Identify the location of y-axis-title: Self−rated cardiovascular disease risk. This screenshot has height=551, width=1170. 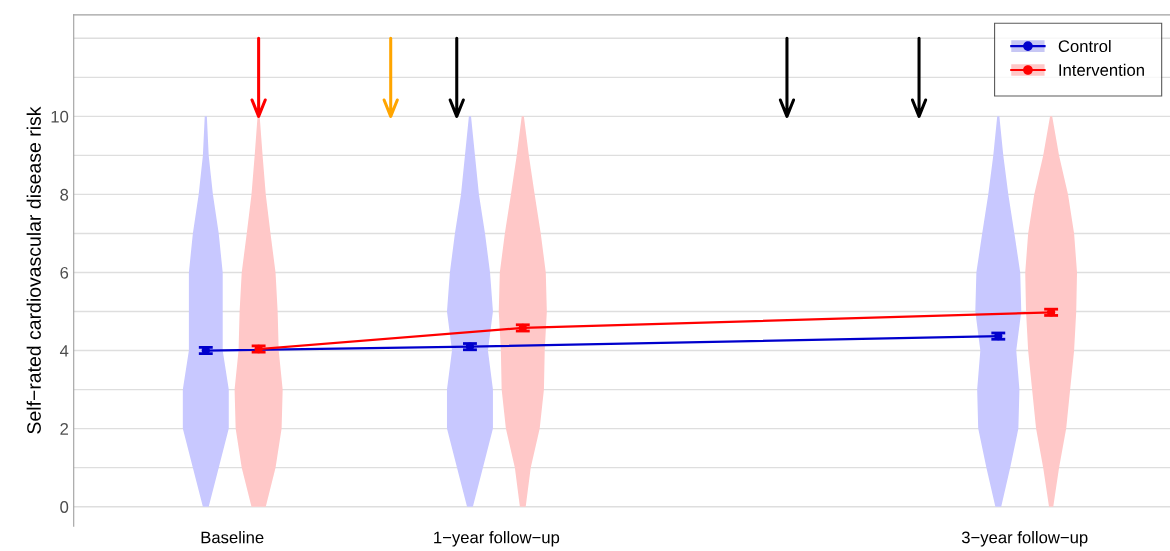
(33, 270).